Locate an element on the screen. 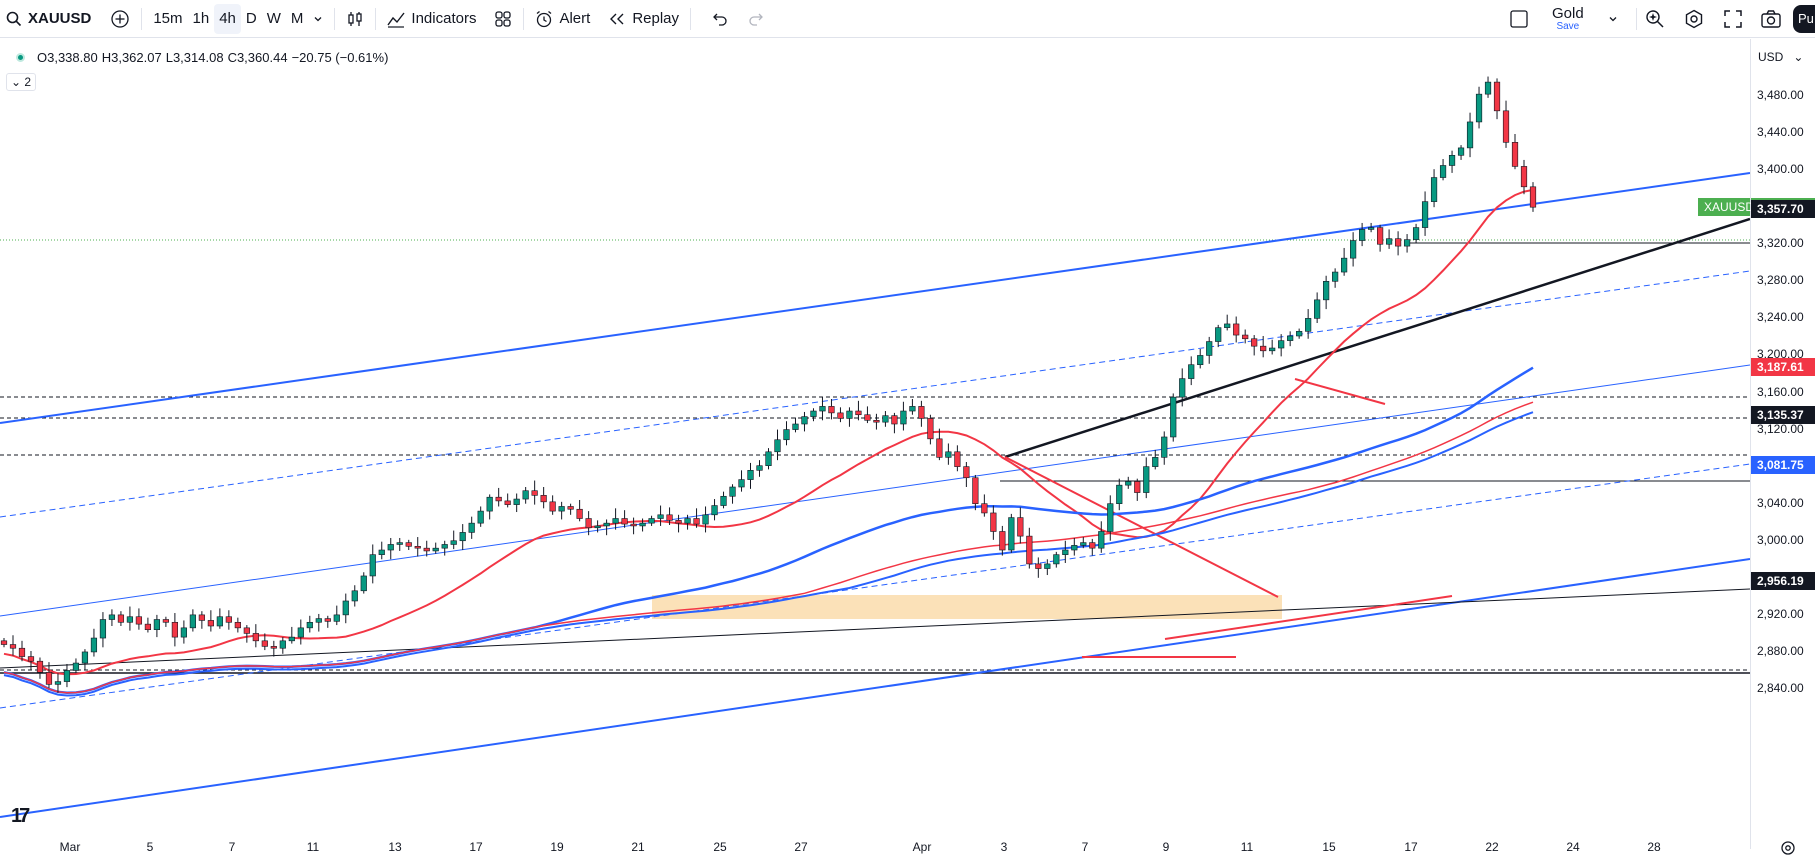 This screenshot has width=1815, height=861. currency-select: USD ⌄ is located at coordinates (1780, 57).